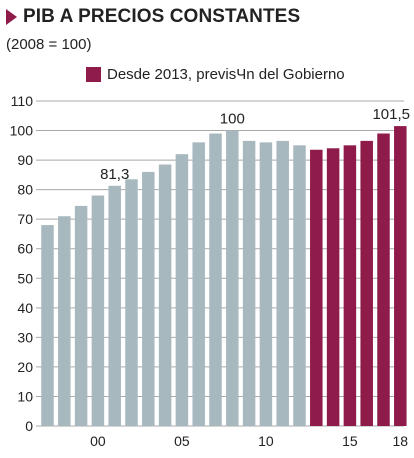 The width and height of the screenshot is (414, 458). I want to click on legend-swatch, so click(93, 74).